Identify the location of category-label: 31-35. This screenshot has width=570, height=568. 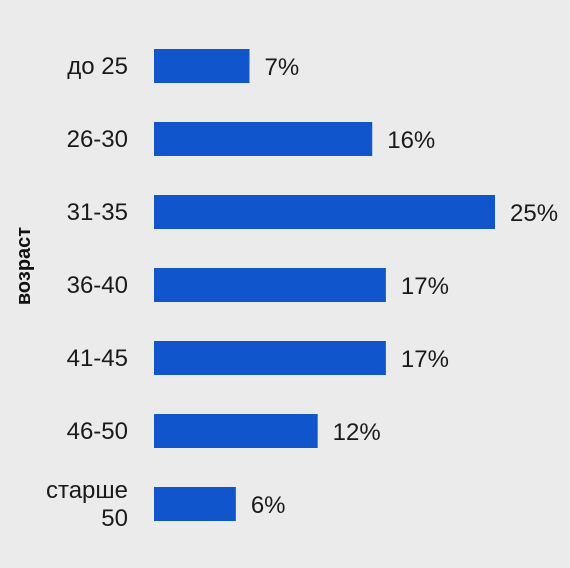
(97, 212).